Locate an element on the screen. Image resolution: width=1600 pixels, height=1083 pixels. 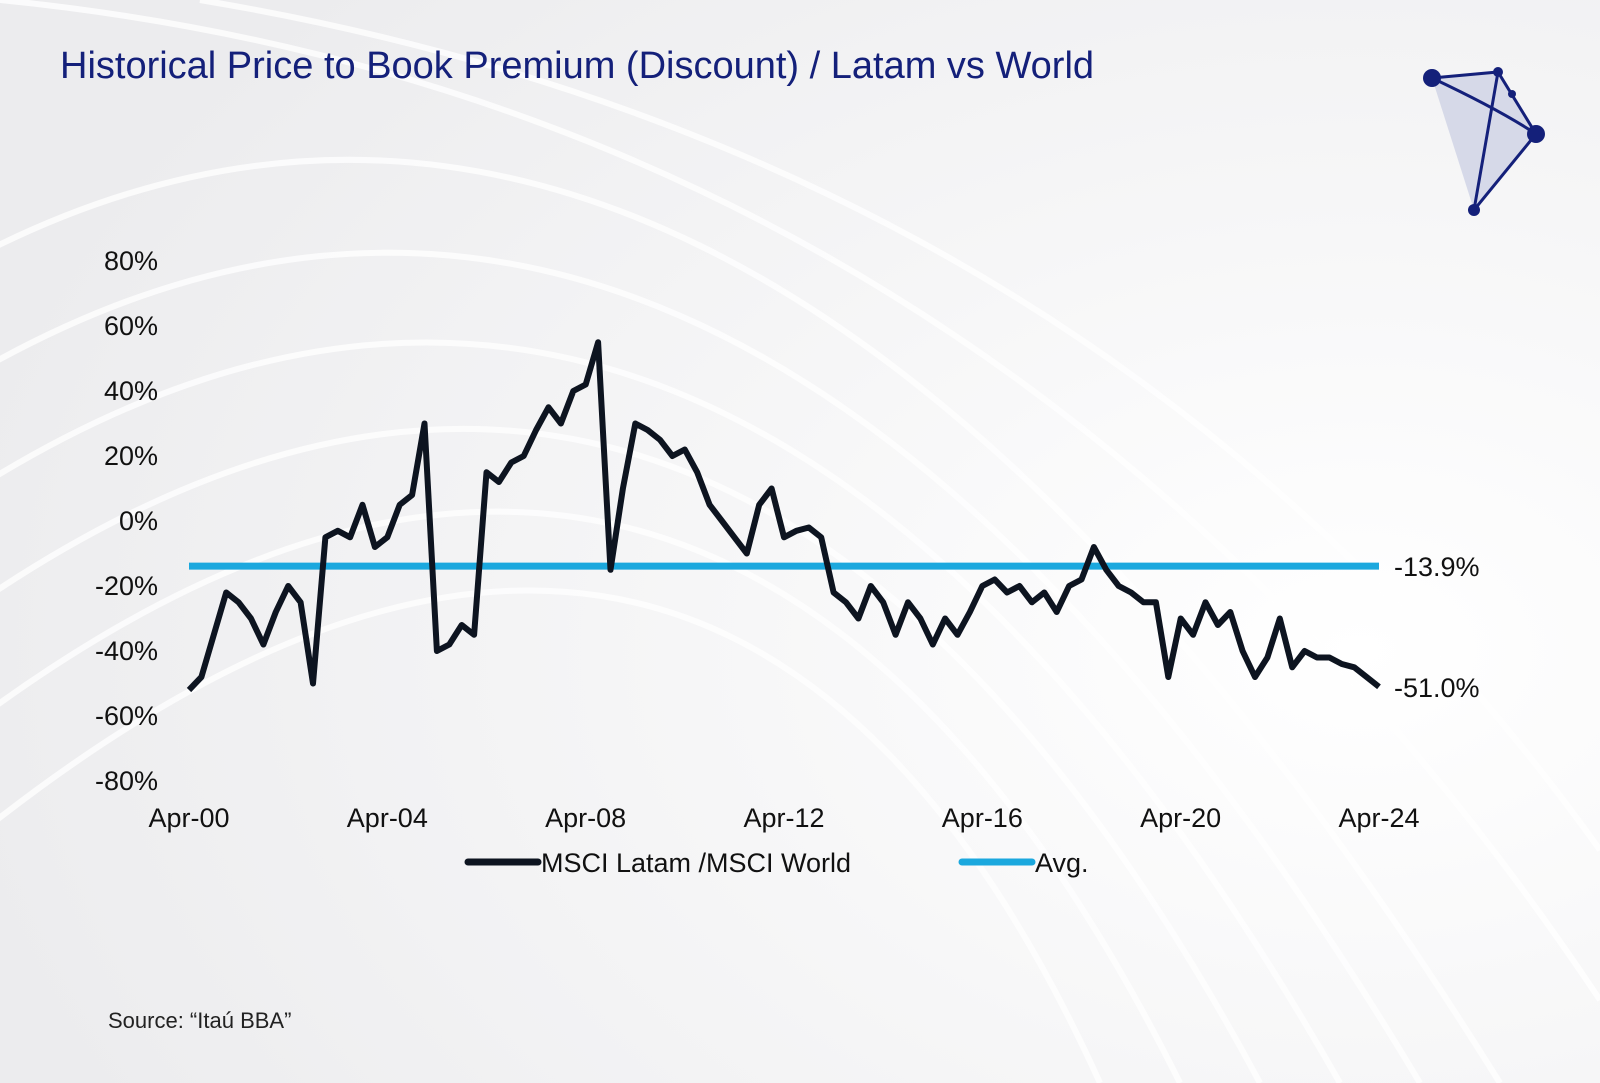
y-tick-label: -40% is located at coordinates (126, 651).